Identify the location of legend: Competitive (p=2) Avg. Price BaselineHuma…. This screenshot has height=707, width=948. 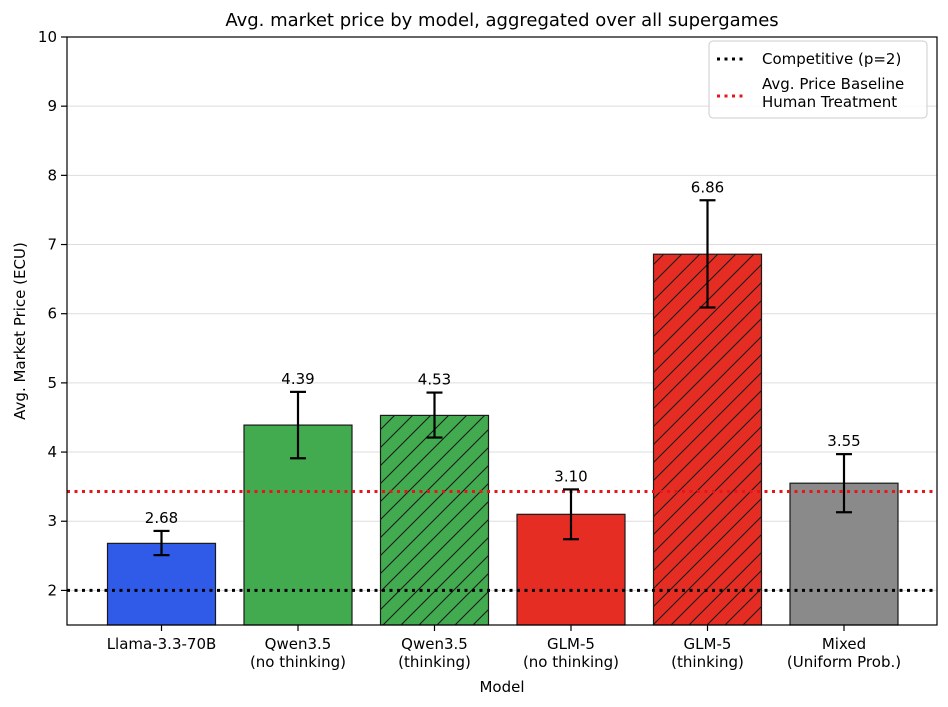
(818, 79).